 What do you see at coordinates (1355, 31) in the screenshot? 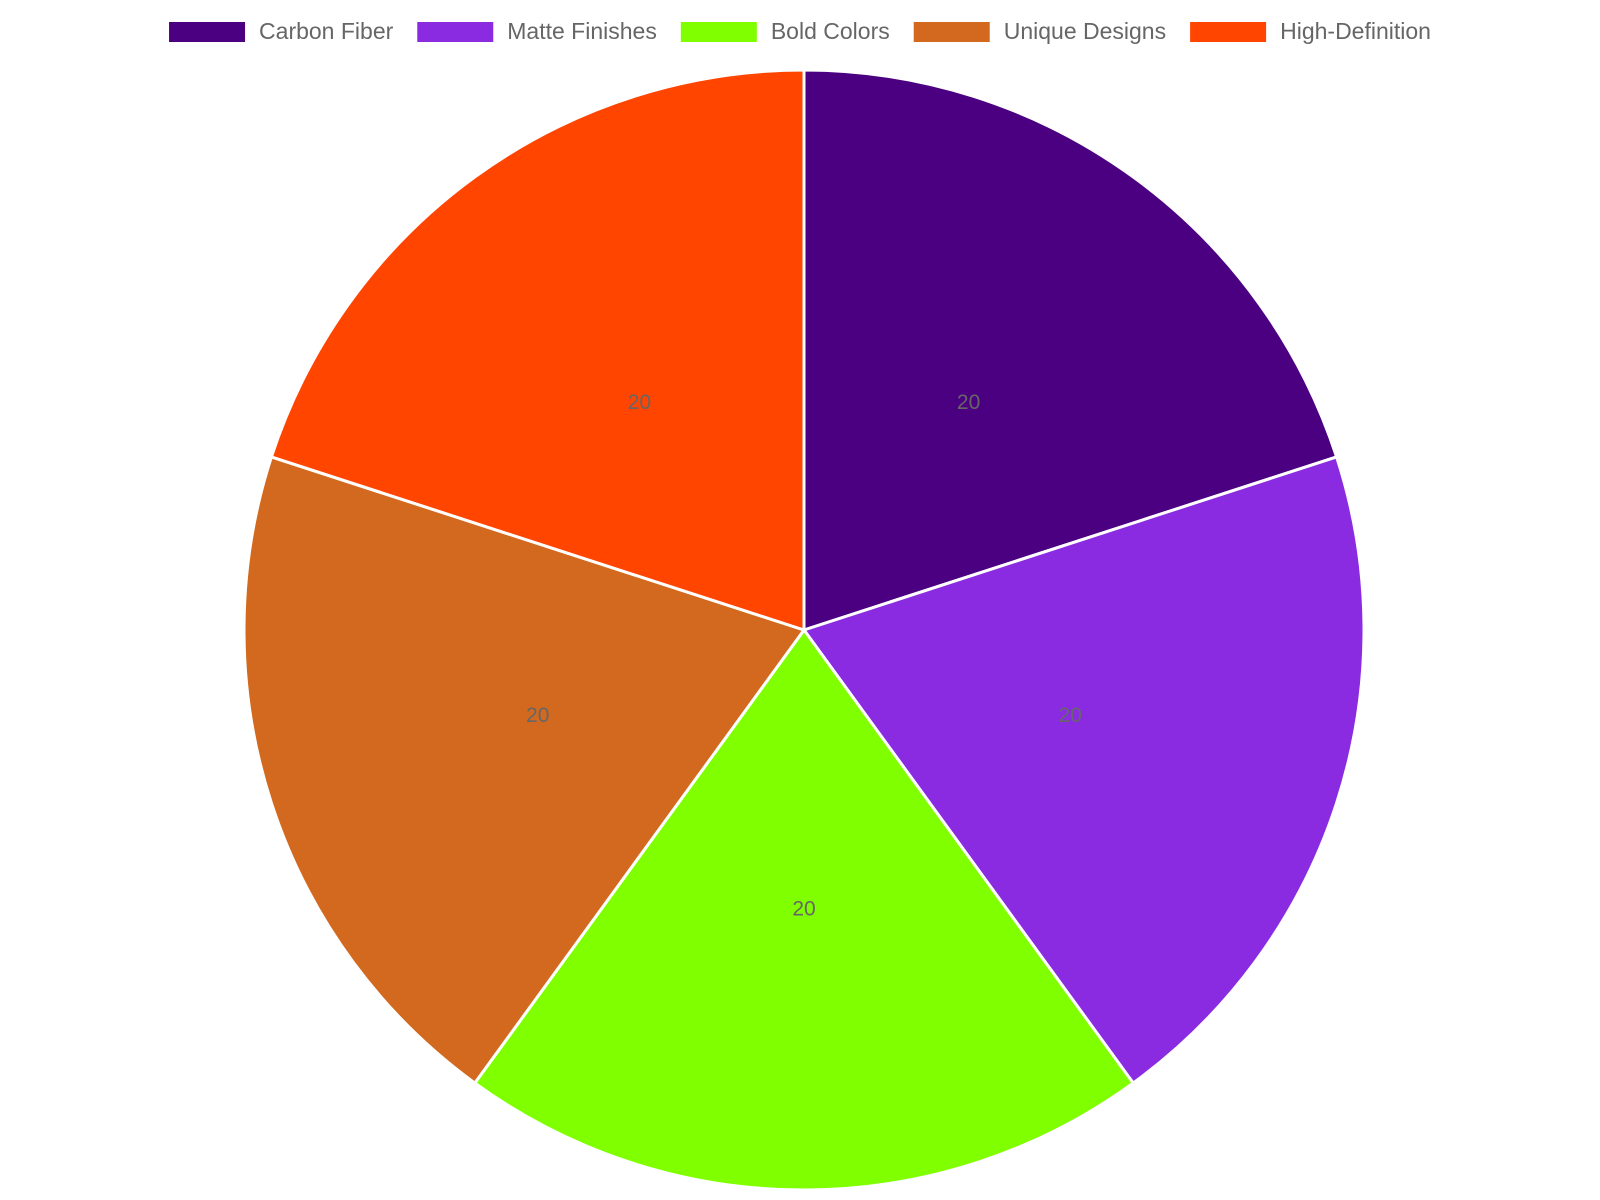
I see `legend-label: High-Definition` at bounding box center [1355, 31].